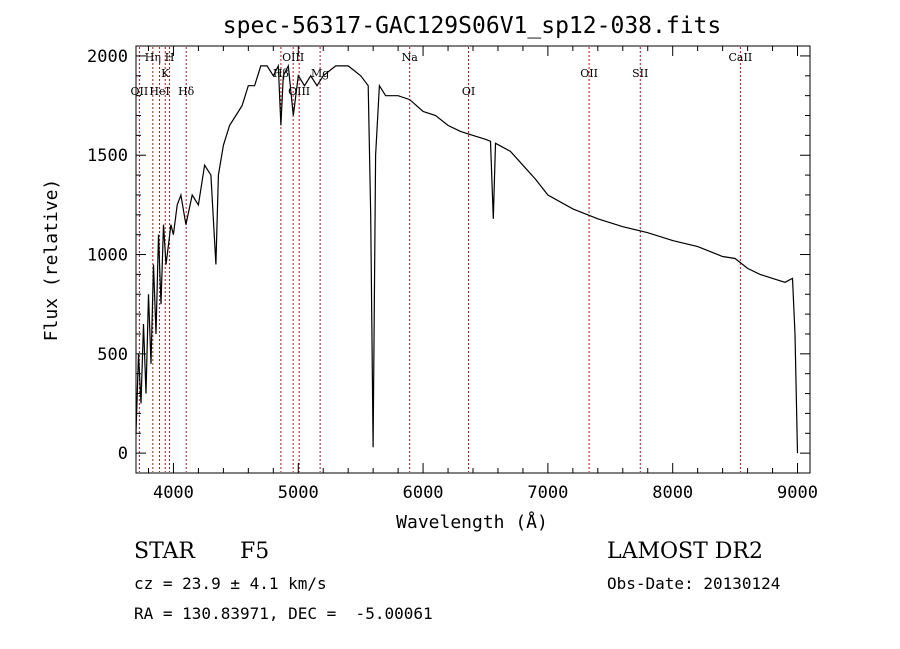 This screenshot has height=649, width=900. Describe the element at coordinates (320, 73) in the screenshot. I see `line-marker-label: Mg` at that location.